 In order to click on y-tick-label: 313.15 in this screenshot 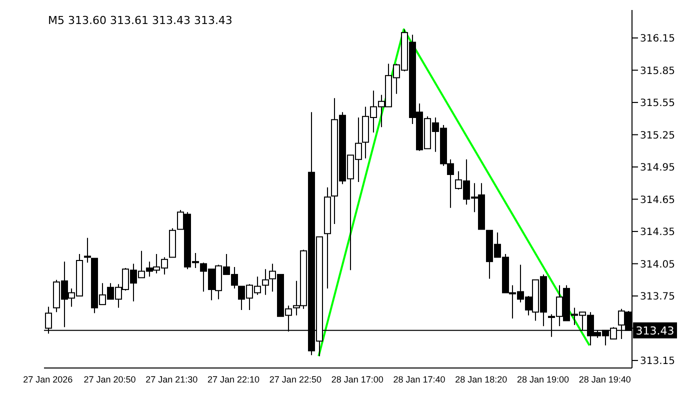, I will do `click(657, 362)`.